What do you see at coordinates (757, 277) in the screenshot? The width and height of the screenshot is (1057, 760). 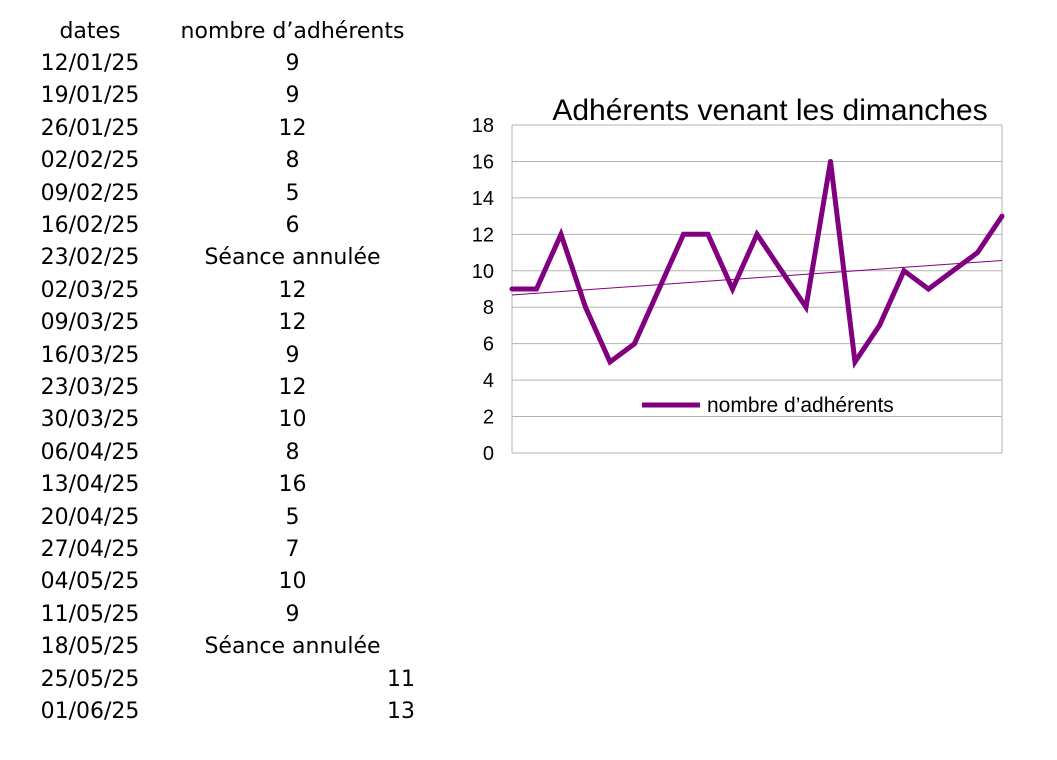 I see `trendline` at bounding box center [757, 277].